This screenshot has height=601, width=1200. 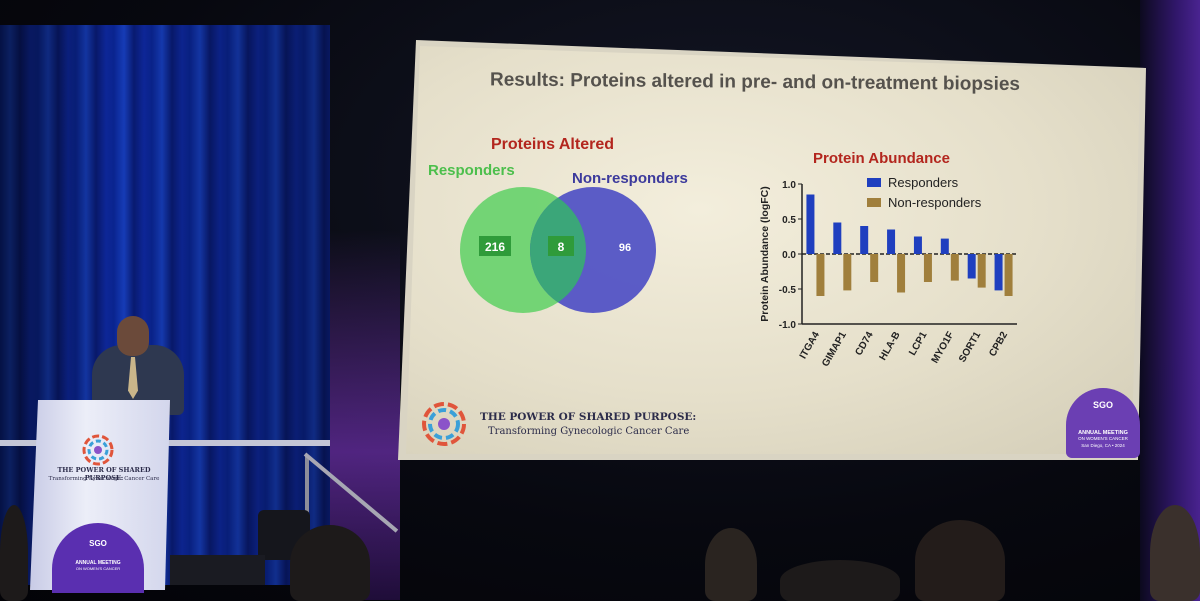 I want to click on bar-non-responders-cd74, so click(x=874, y=268).